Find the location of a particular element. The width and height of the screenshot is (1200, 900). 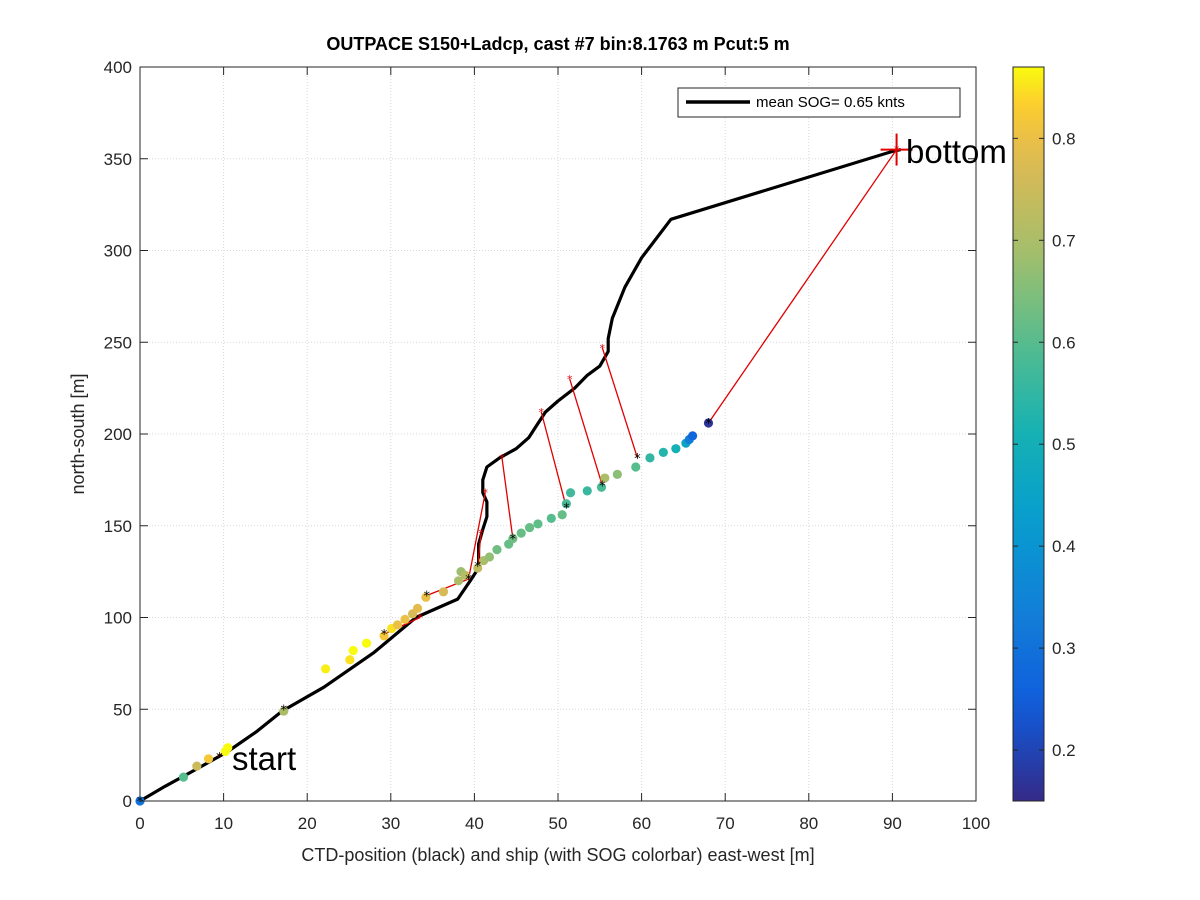

colorbar-tick-label: 0.6 is located at coordinates (1064, 342).